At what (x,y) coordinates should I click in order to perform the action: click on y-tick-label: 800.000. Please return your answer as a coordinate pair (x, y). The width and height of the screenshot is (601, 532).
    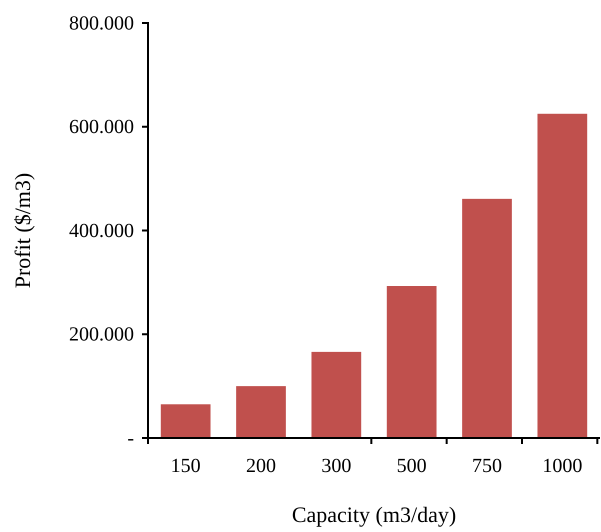
    Looking at the image, I should click on (101, 23).